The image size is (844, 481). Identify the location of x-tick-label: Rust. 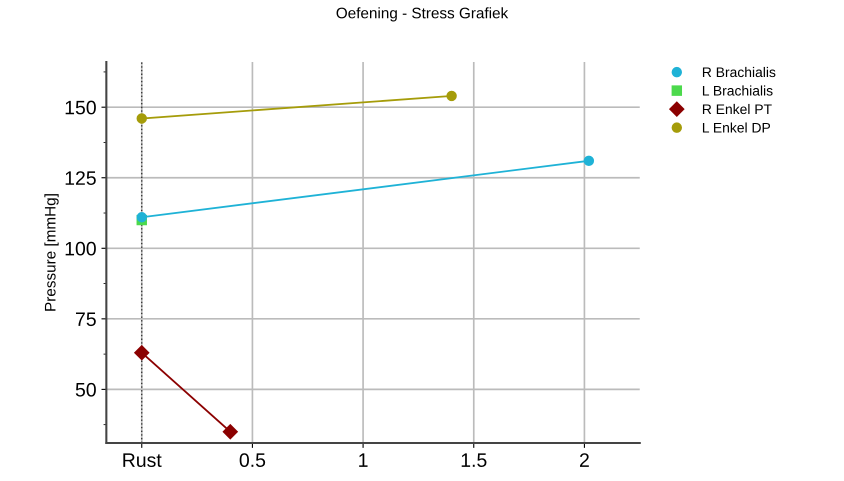
(142, 460).